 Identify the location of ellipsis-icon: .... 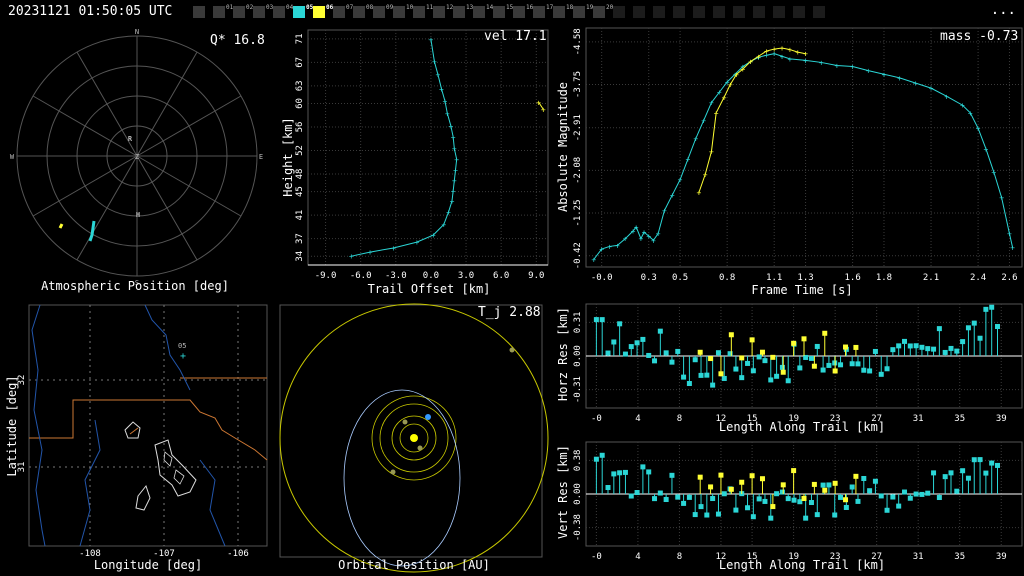
(1003, 10).